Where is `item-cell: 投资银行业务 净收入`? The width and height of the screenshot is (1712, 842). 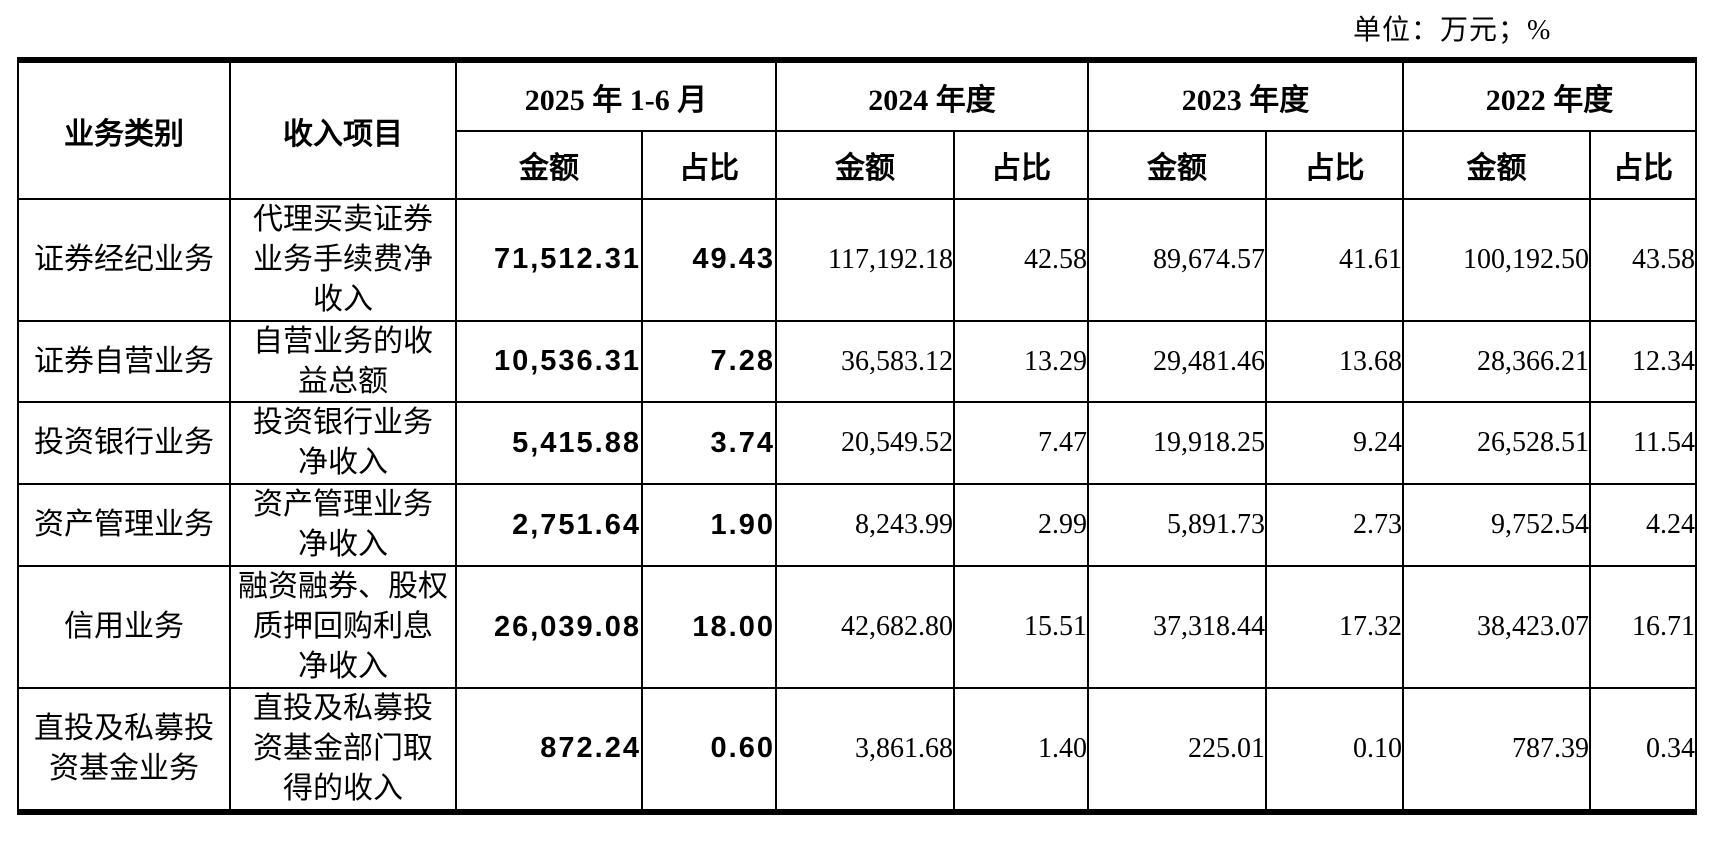
item-cell: 投资银行业务 净收入 is located at coordinates (343, 443).